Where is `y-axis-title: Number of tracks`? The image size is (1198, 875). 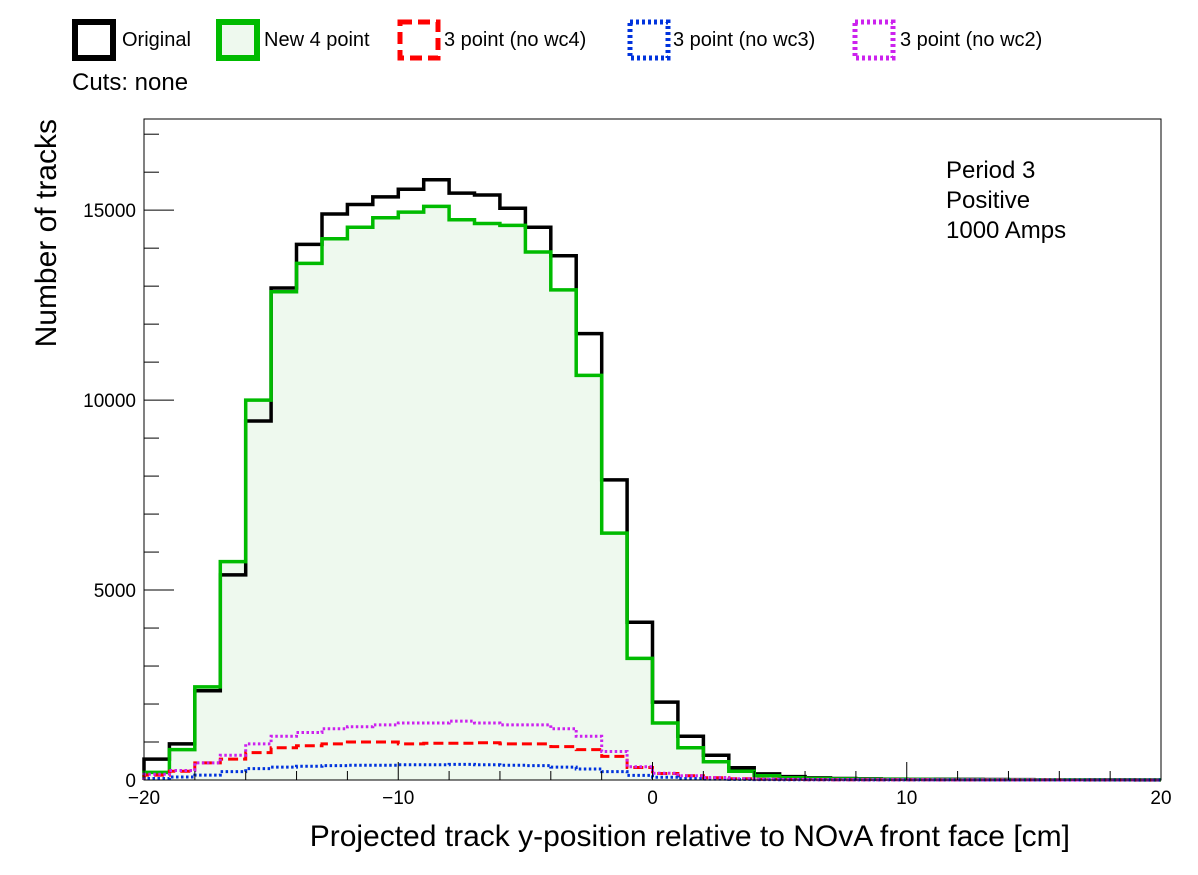 y-axis-title: Number of tracks is located at coordinates (46, 233).